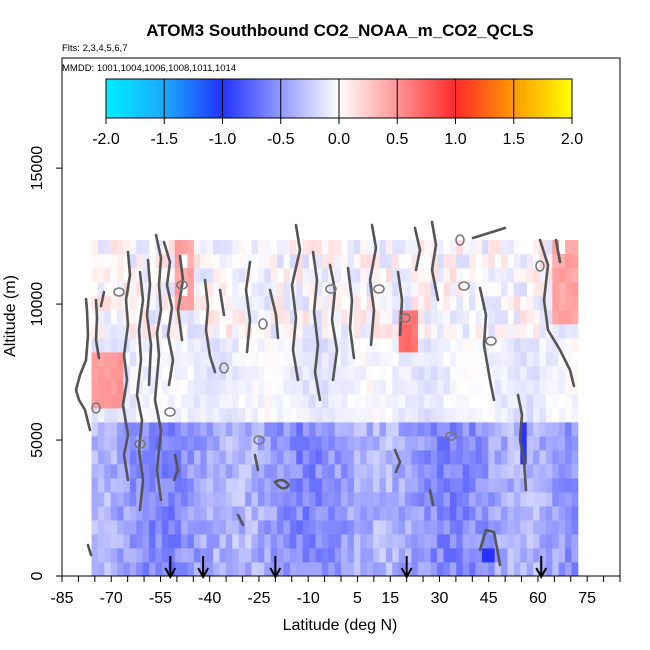  I want to click on flight-arrows, so click(356, 568).